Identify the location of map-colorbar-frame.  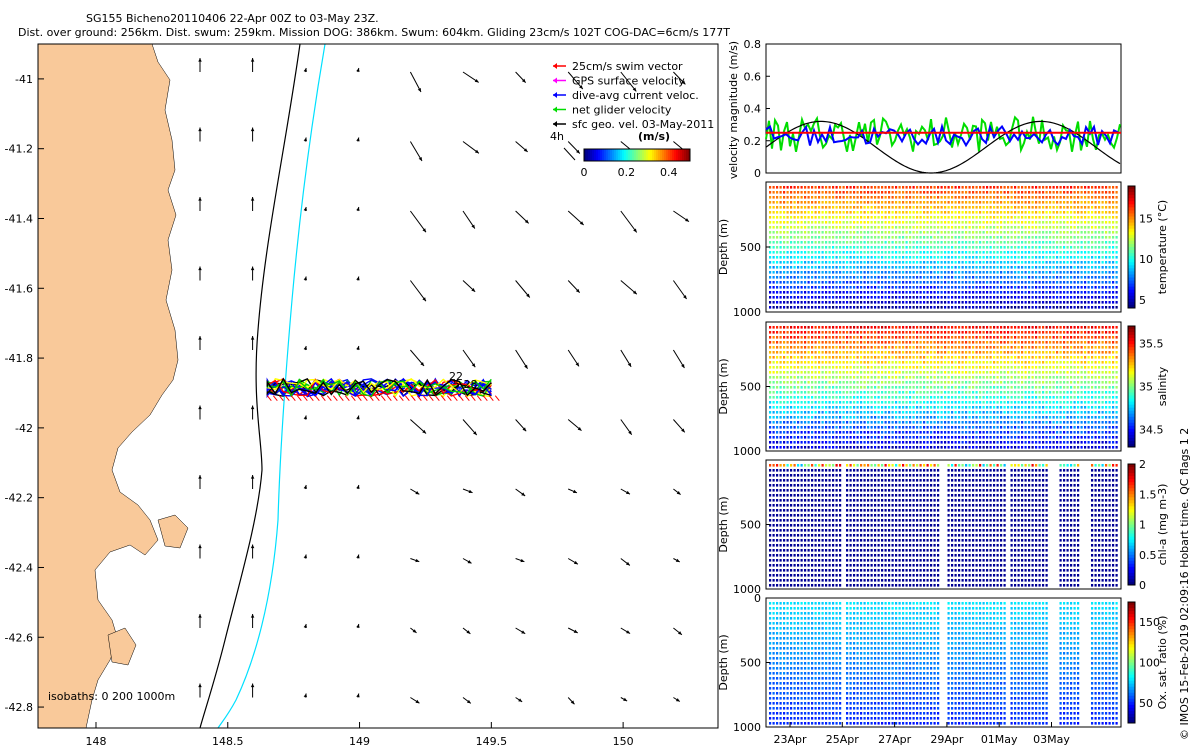
(637, 155).